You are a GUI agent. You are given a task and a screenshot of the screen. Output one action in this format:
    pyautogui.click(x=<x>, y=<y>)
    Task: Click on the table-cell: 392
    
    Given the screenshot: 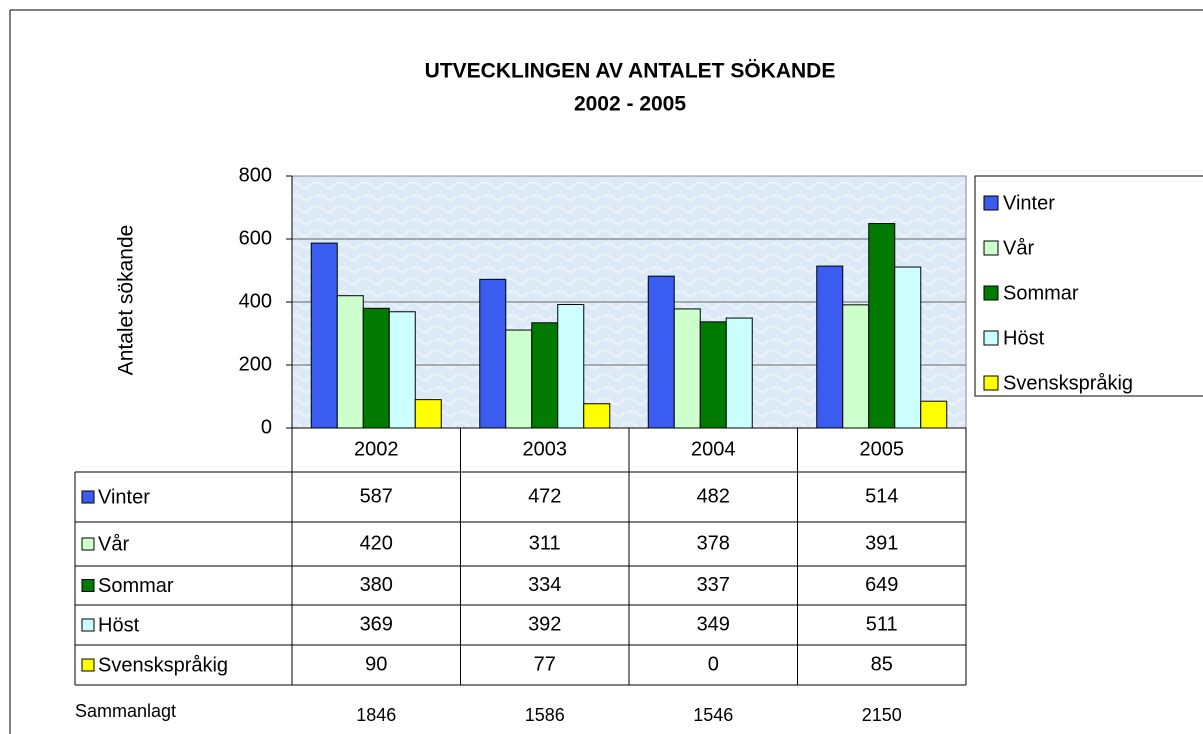 What is the action you would take?
    pyautogui.click(x=544, y=624)
    